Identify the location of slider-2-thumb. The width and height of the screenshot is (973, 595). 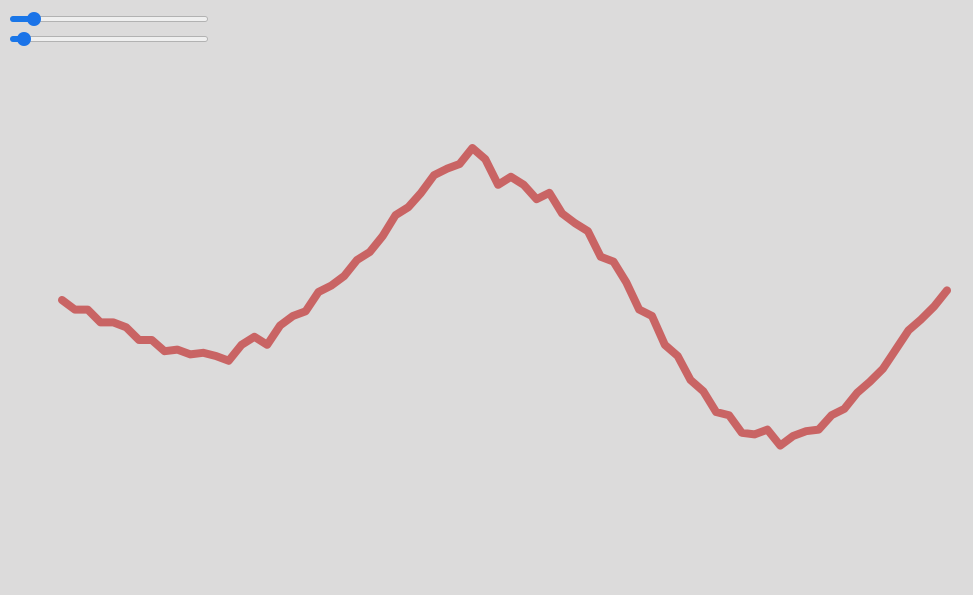
(23, 39).